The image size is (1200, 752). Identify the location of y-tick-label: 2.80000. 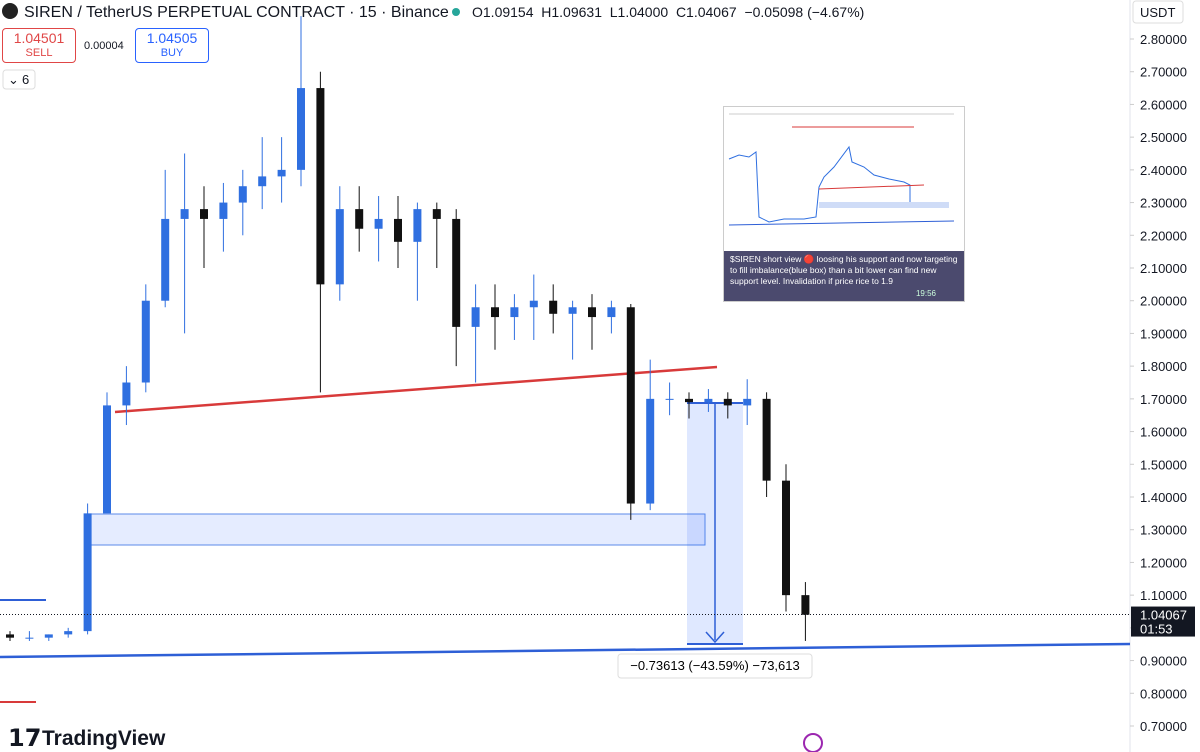
(1163, 39).